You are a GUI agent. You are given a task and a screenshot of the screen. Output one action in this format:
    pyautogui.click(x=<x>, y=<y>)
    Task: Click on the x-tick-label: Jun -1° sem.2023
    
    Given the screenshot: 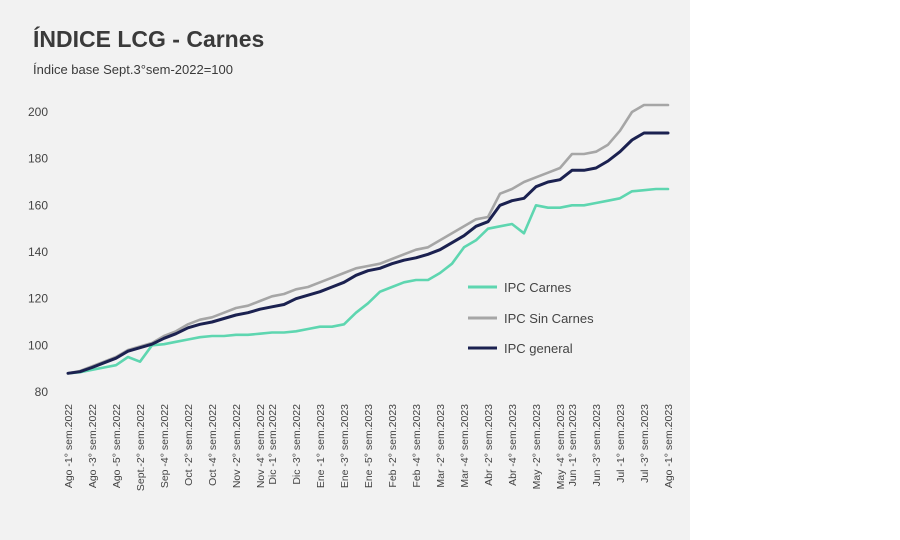 What is the action you would take?
    pyautogui.click(x=573, y=445)
    